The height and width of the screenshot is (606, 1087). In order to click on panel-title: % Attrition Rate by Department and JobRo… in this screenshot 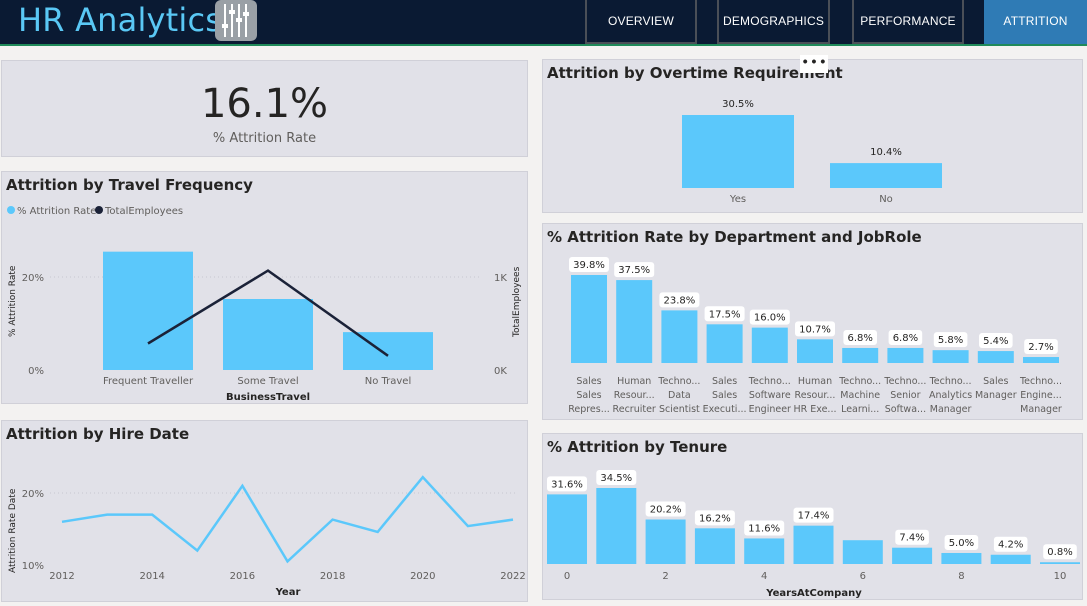, I will do `click(734, 237)`.